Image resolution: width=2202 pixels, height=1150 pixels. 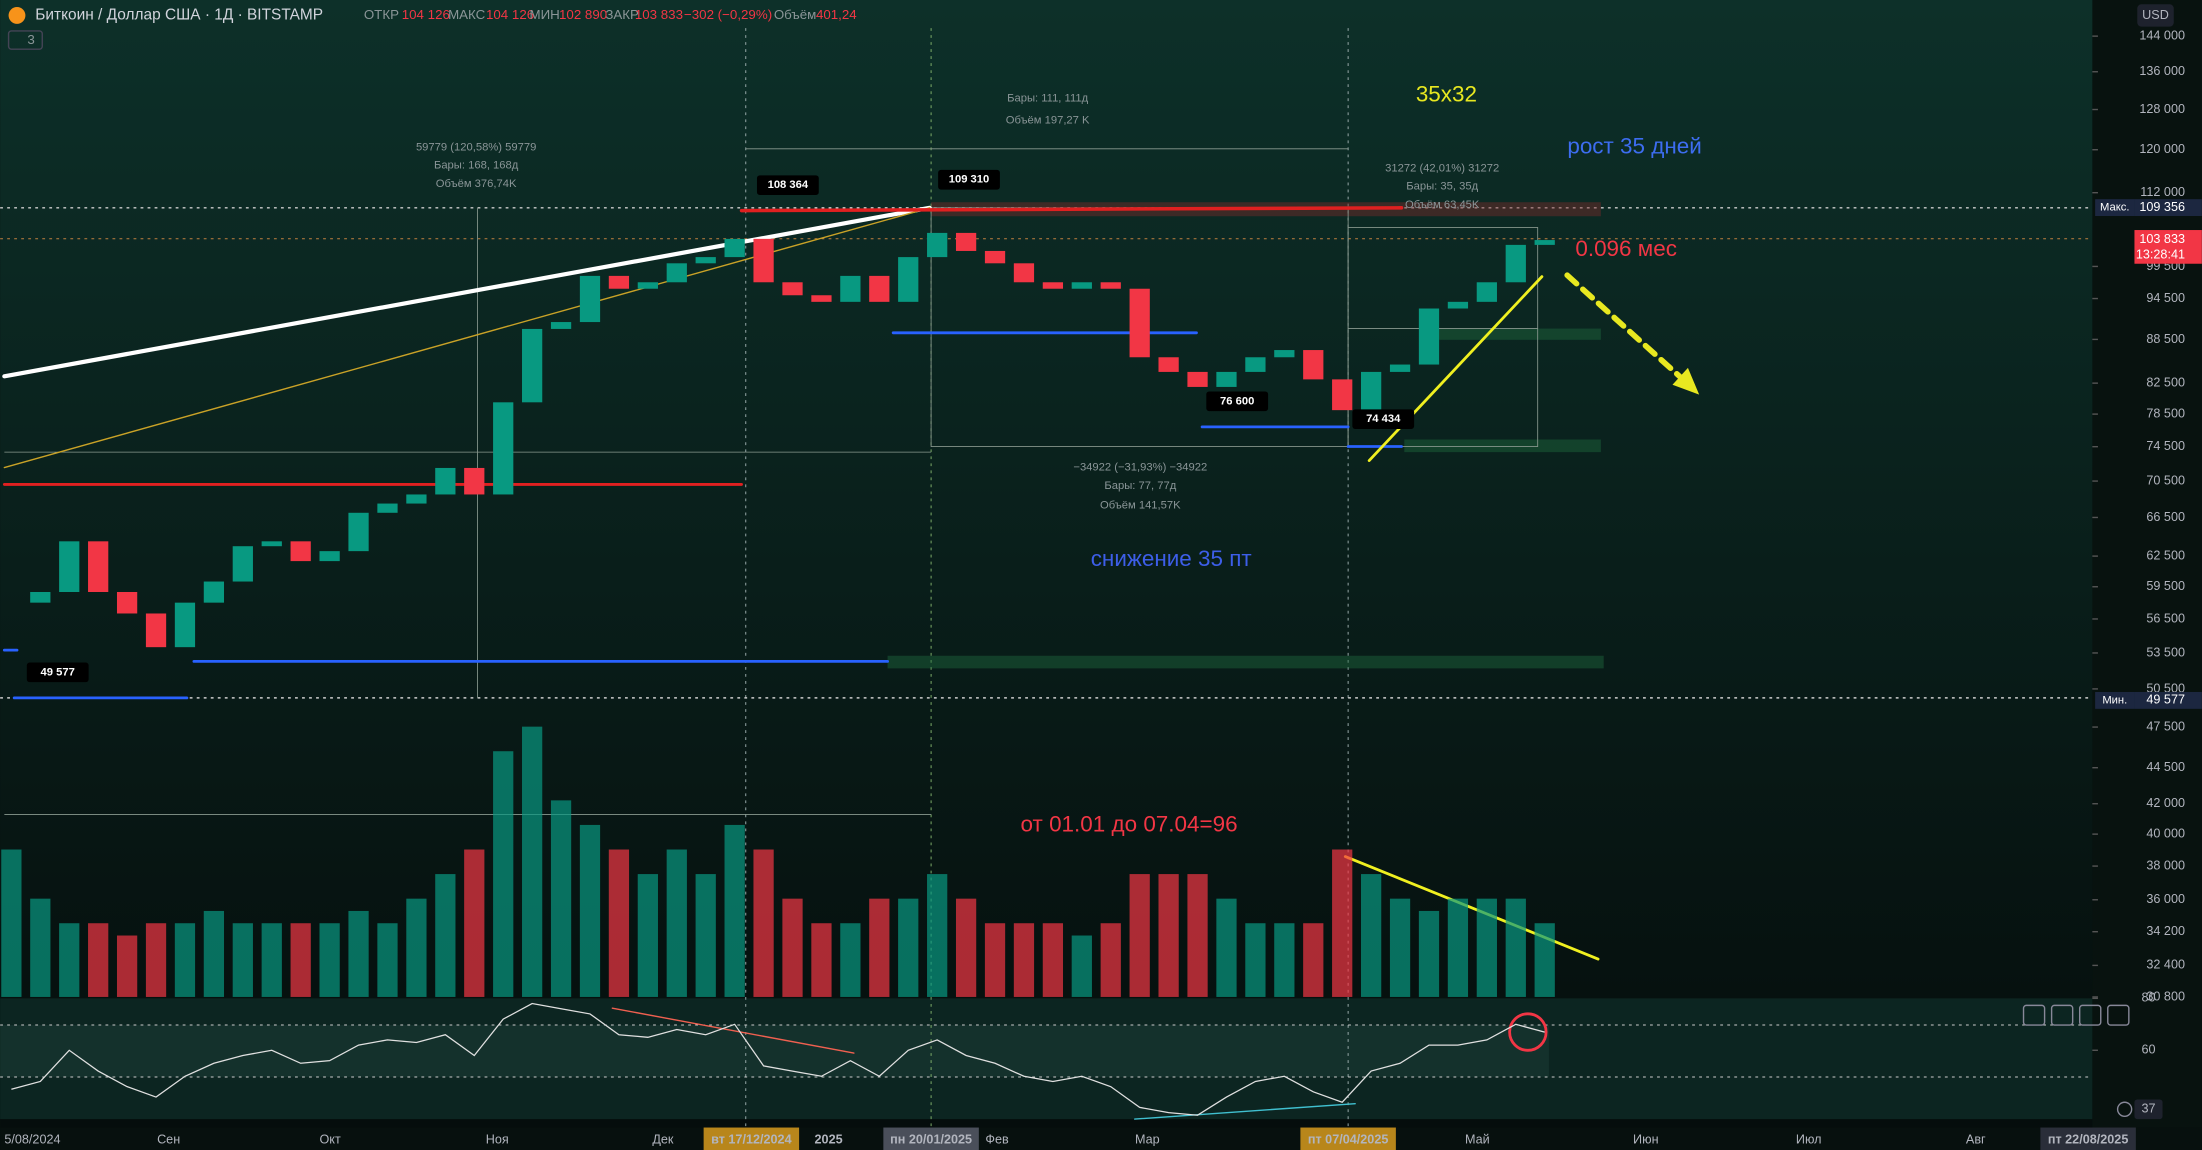 I want to click on y-tick-label: 112 000, so click(x=2162, y=192).